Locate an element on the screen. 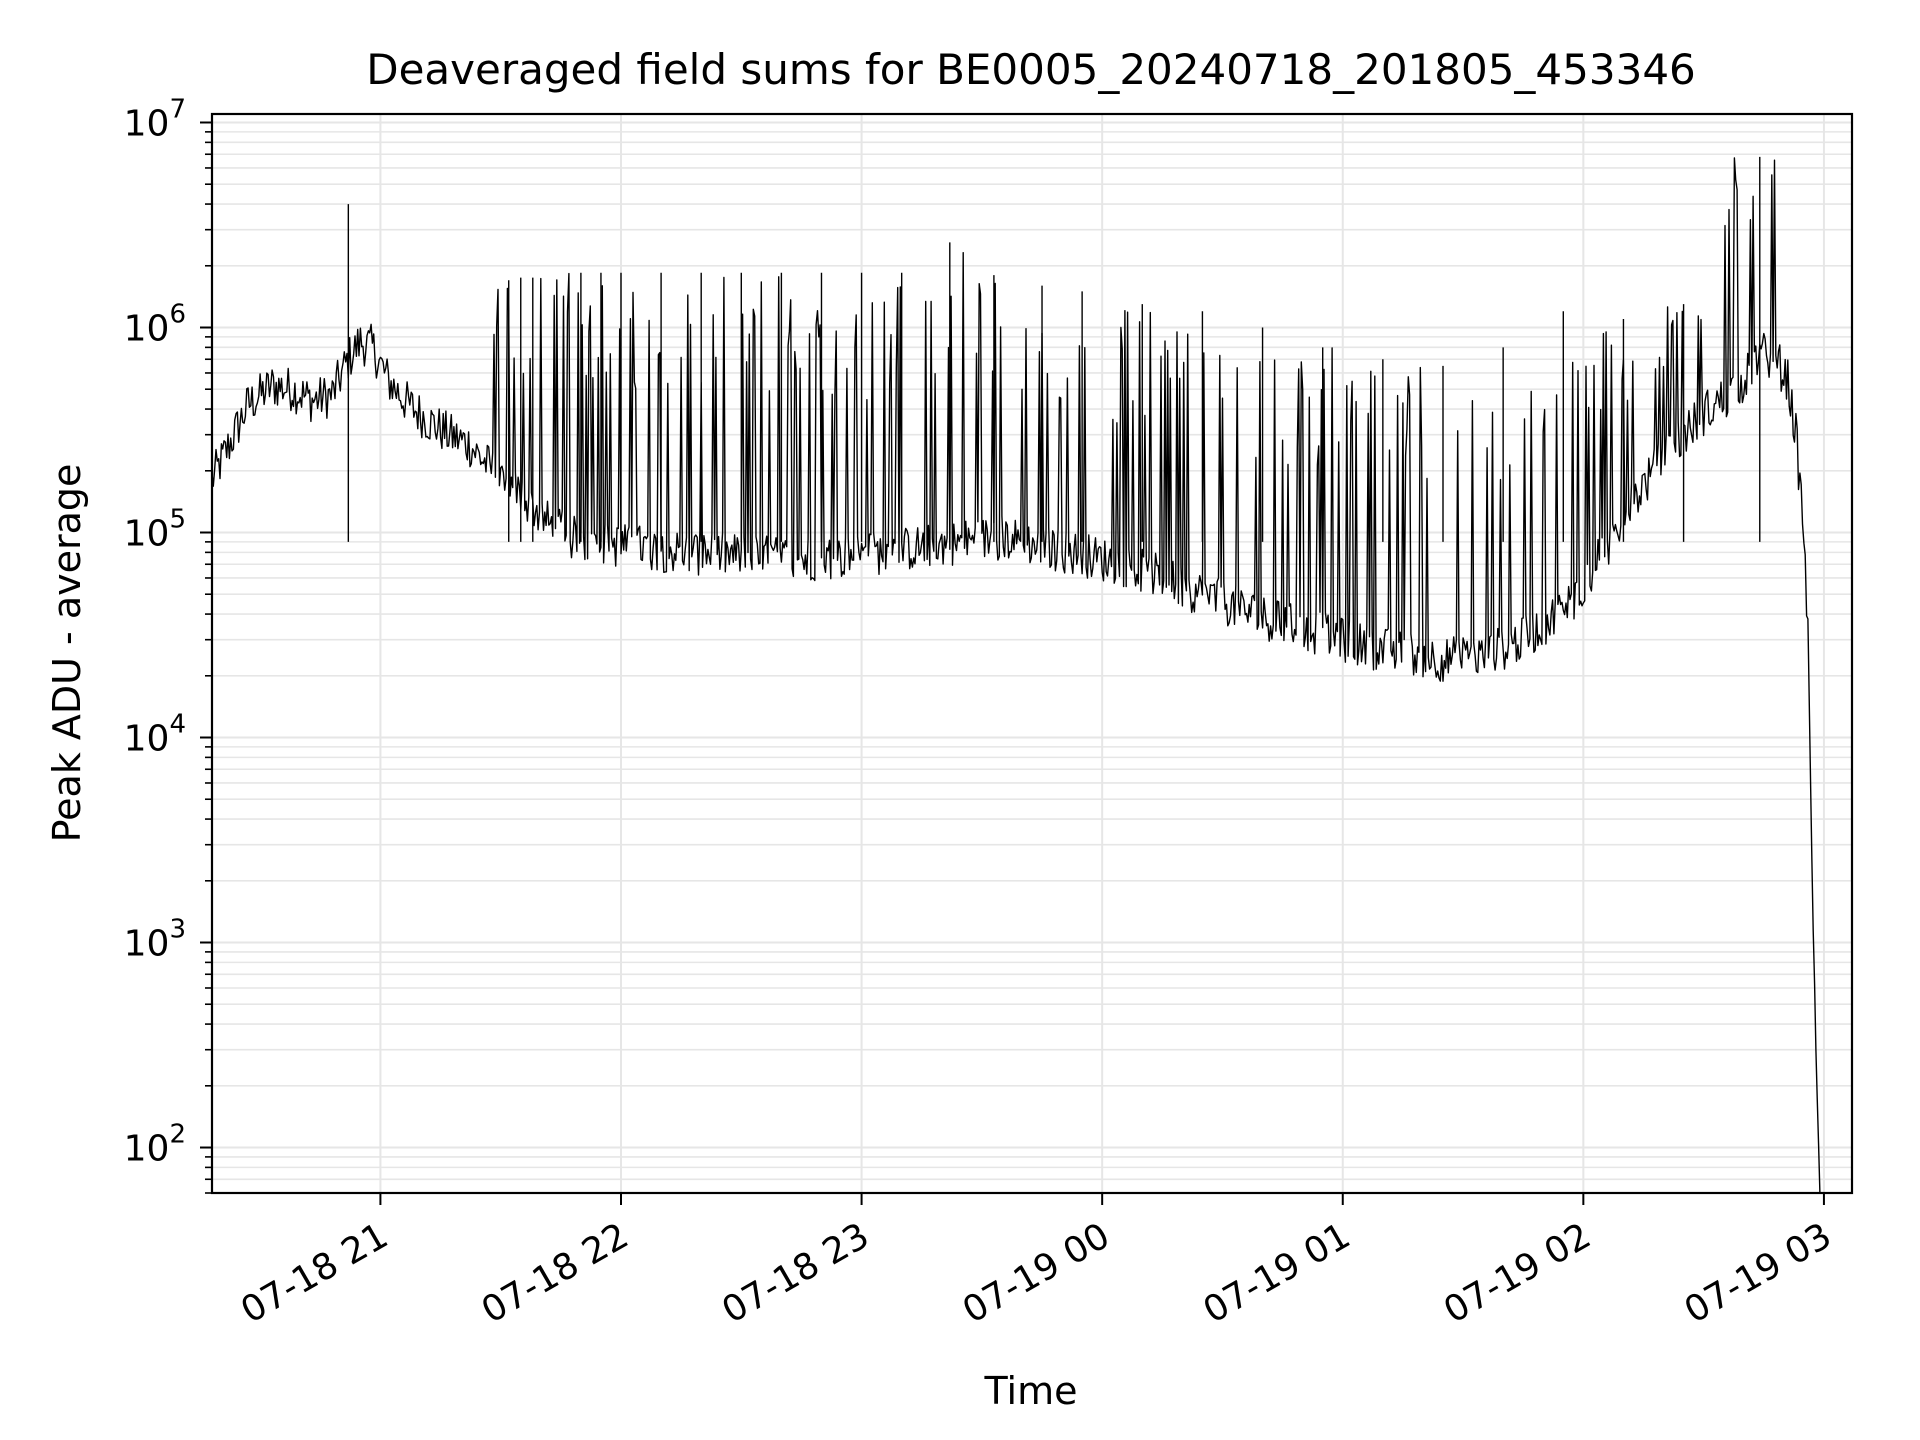 Image resolution: width=1920 pixels, height=1440 pixels. y-tick-label: 10⁵ is located at coordinates (155, 529).